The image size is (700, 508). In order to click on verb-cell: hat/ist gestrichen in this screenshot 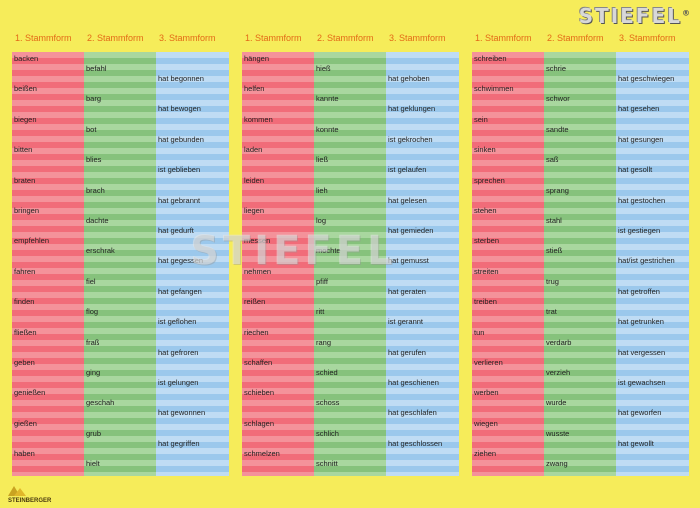, I will do `click(646, 261)`.